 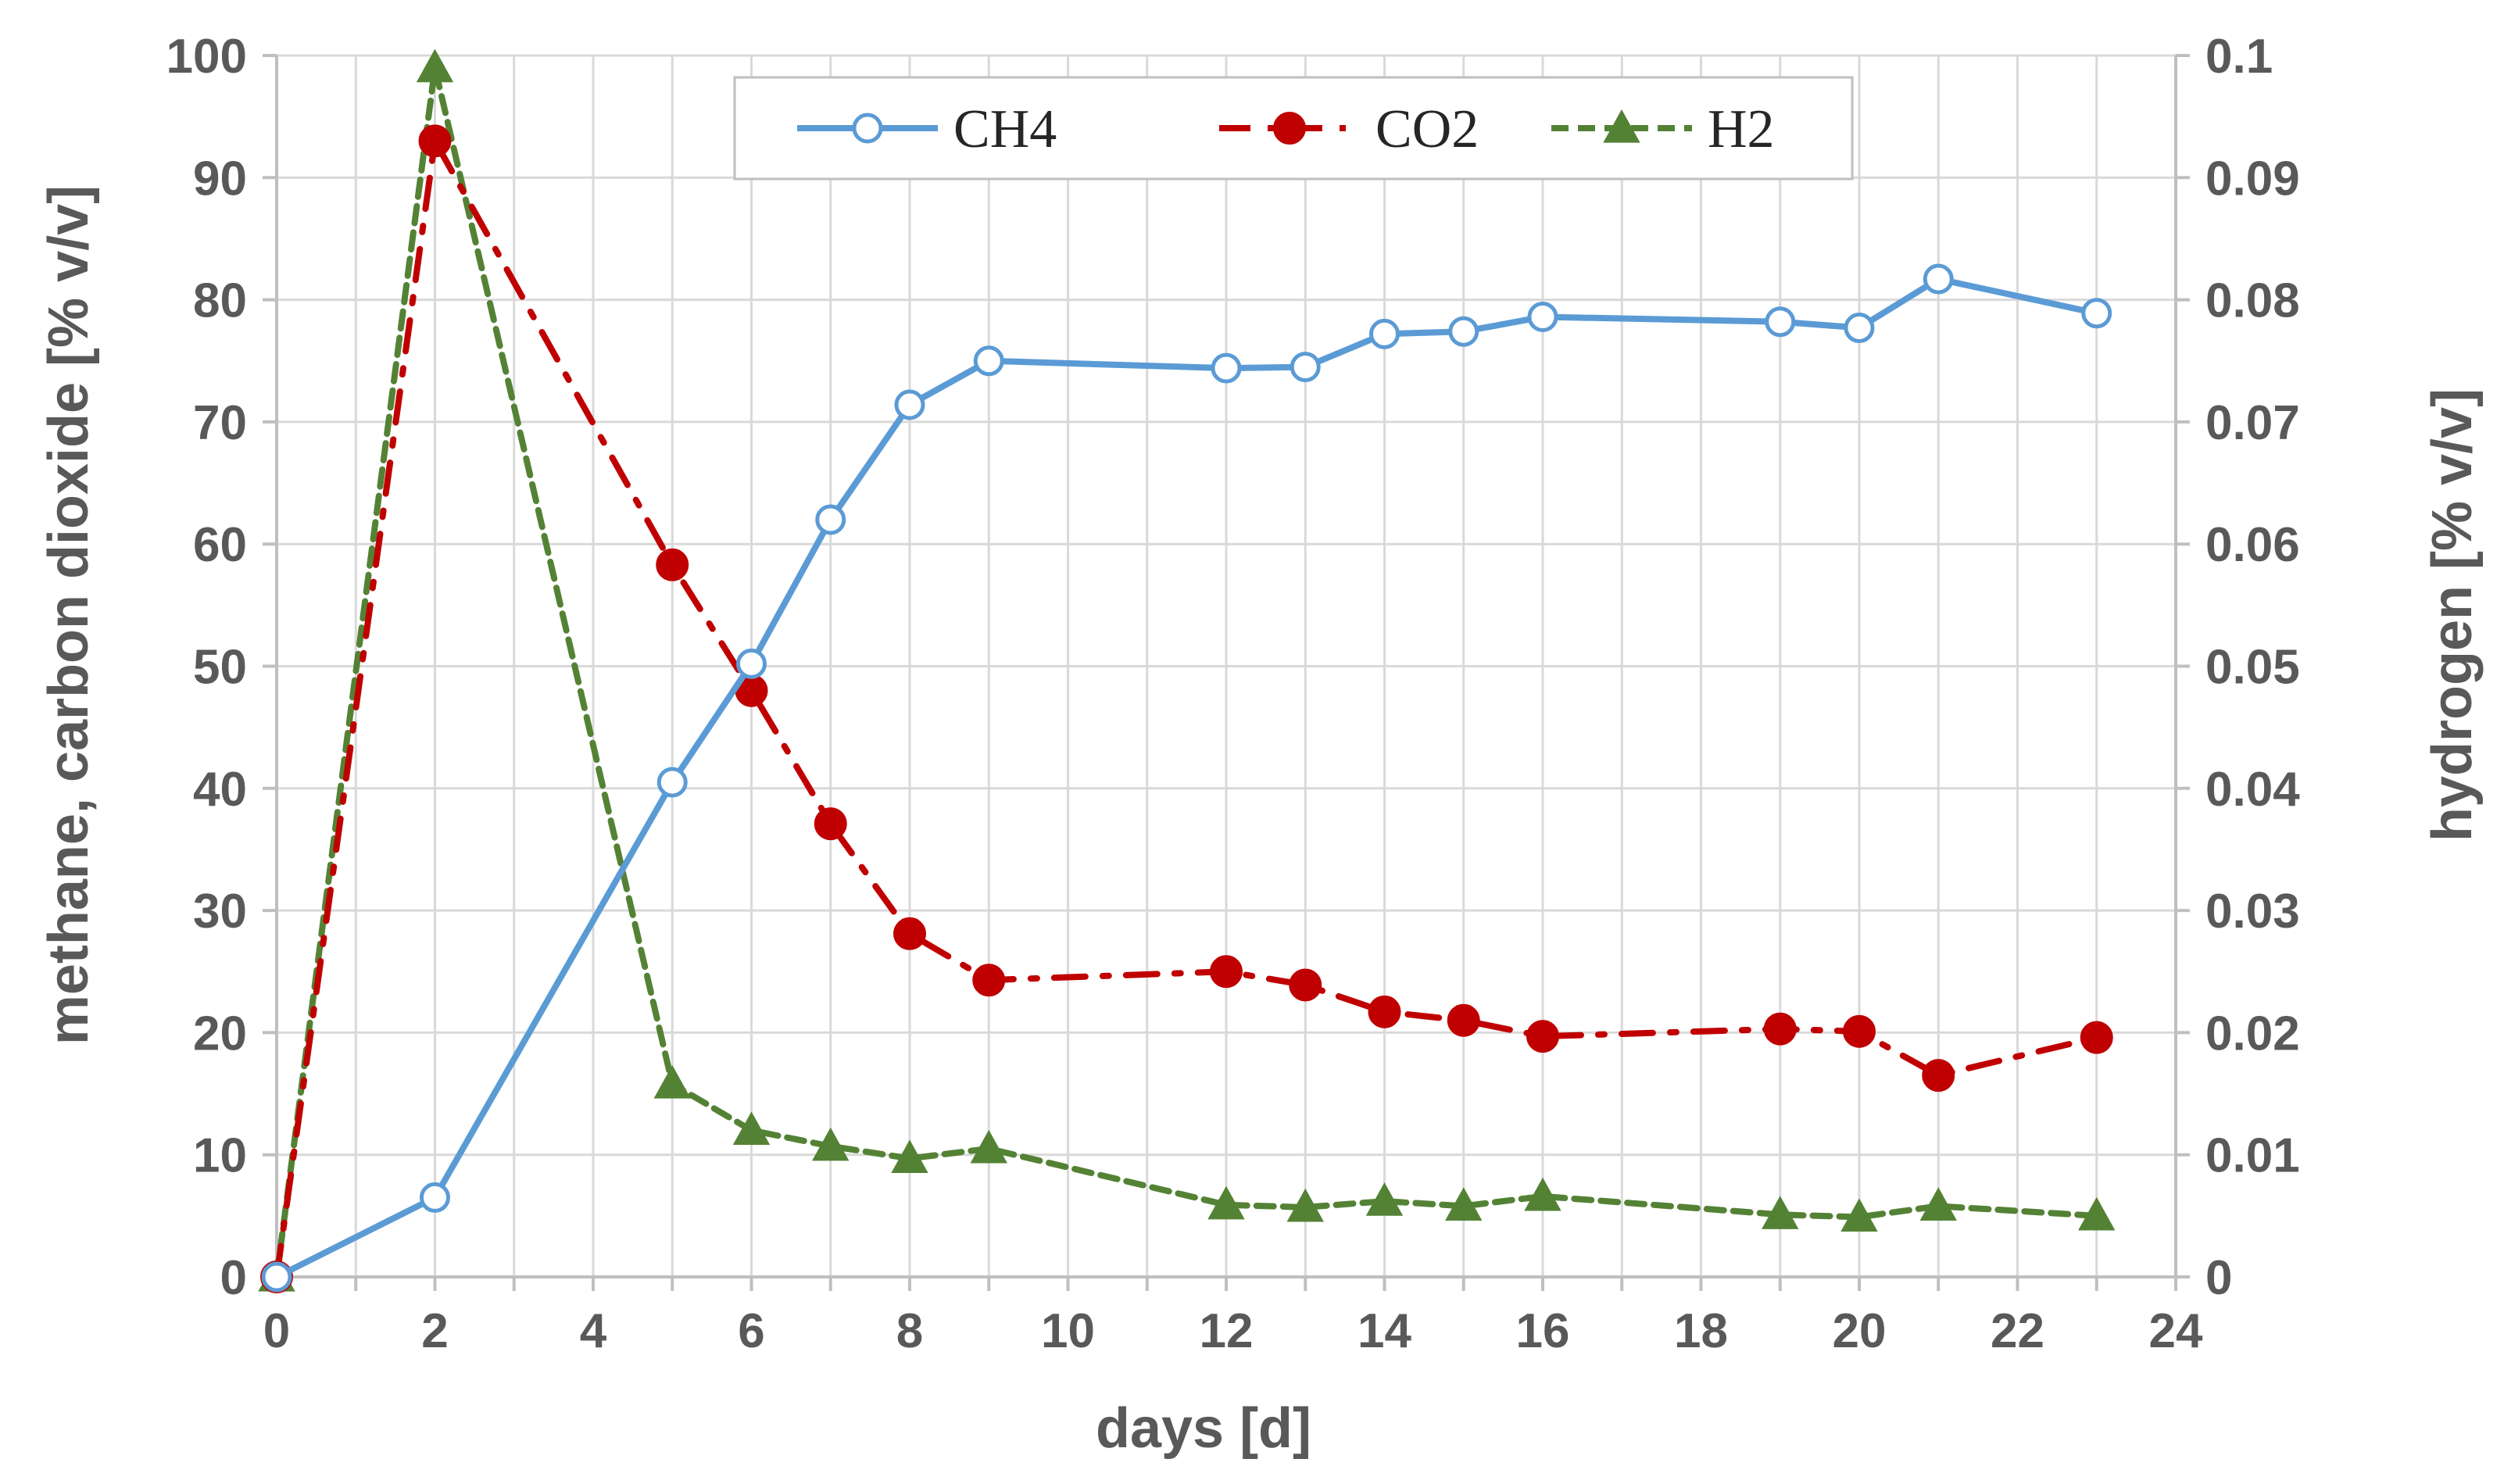 I want to click on y-tick-label: 70, so click(x=220, y=423).